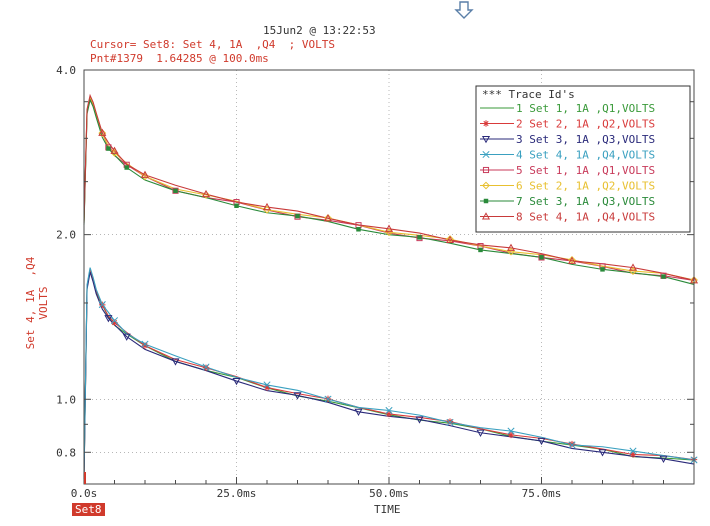 This screenshot has height=526, width=710. Describe the element at coordinates (585, 170) in the screenshot. I see `legend-entry-5: 5 Set 1, 1A ,Q1,VOLTS` at that location.